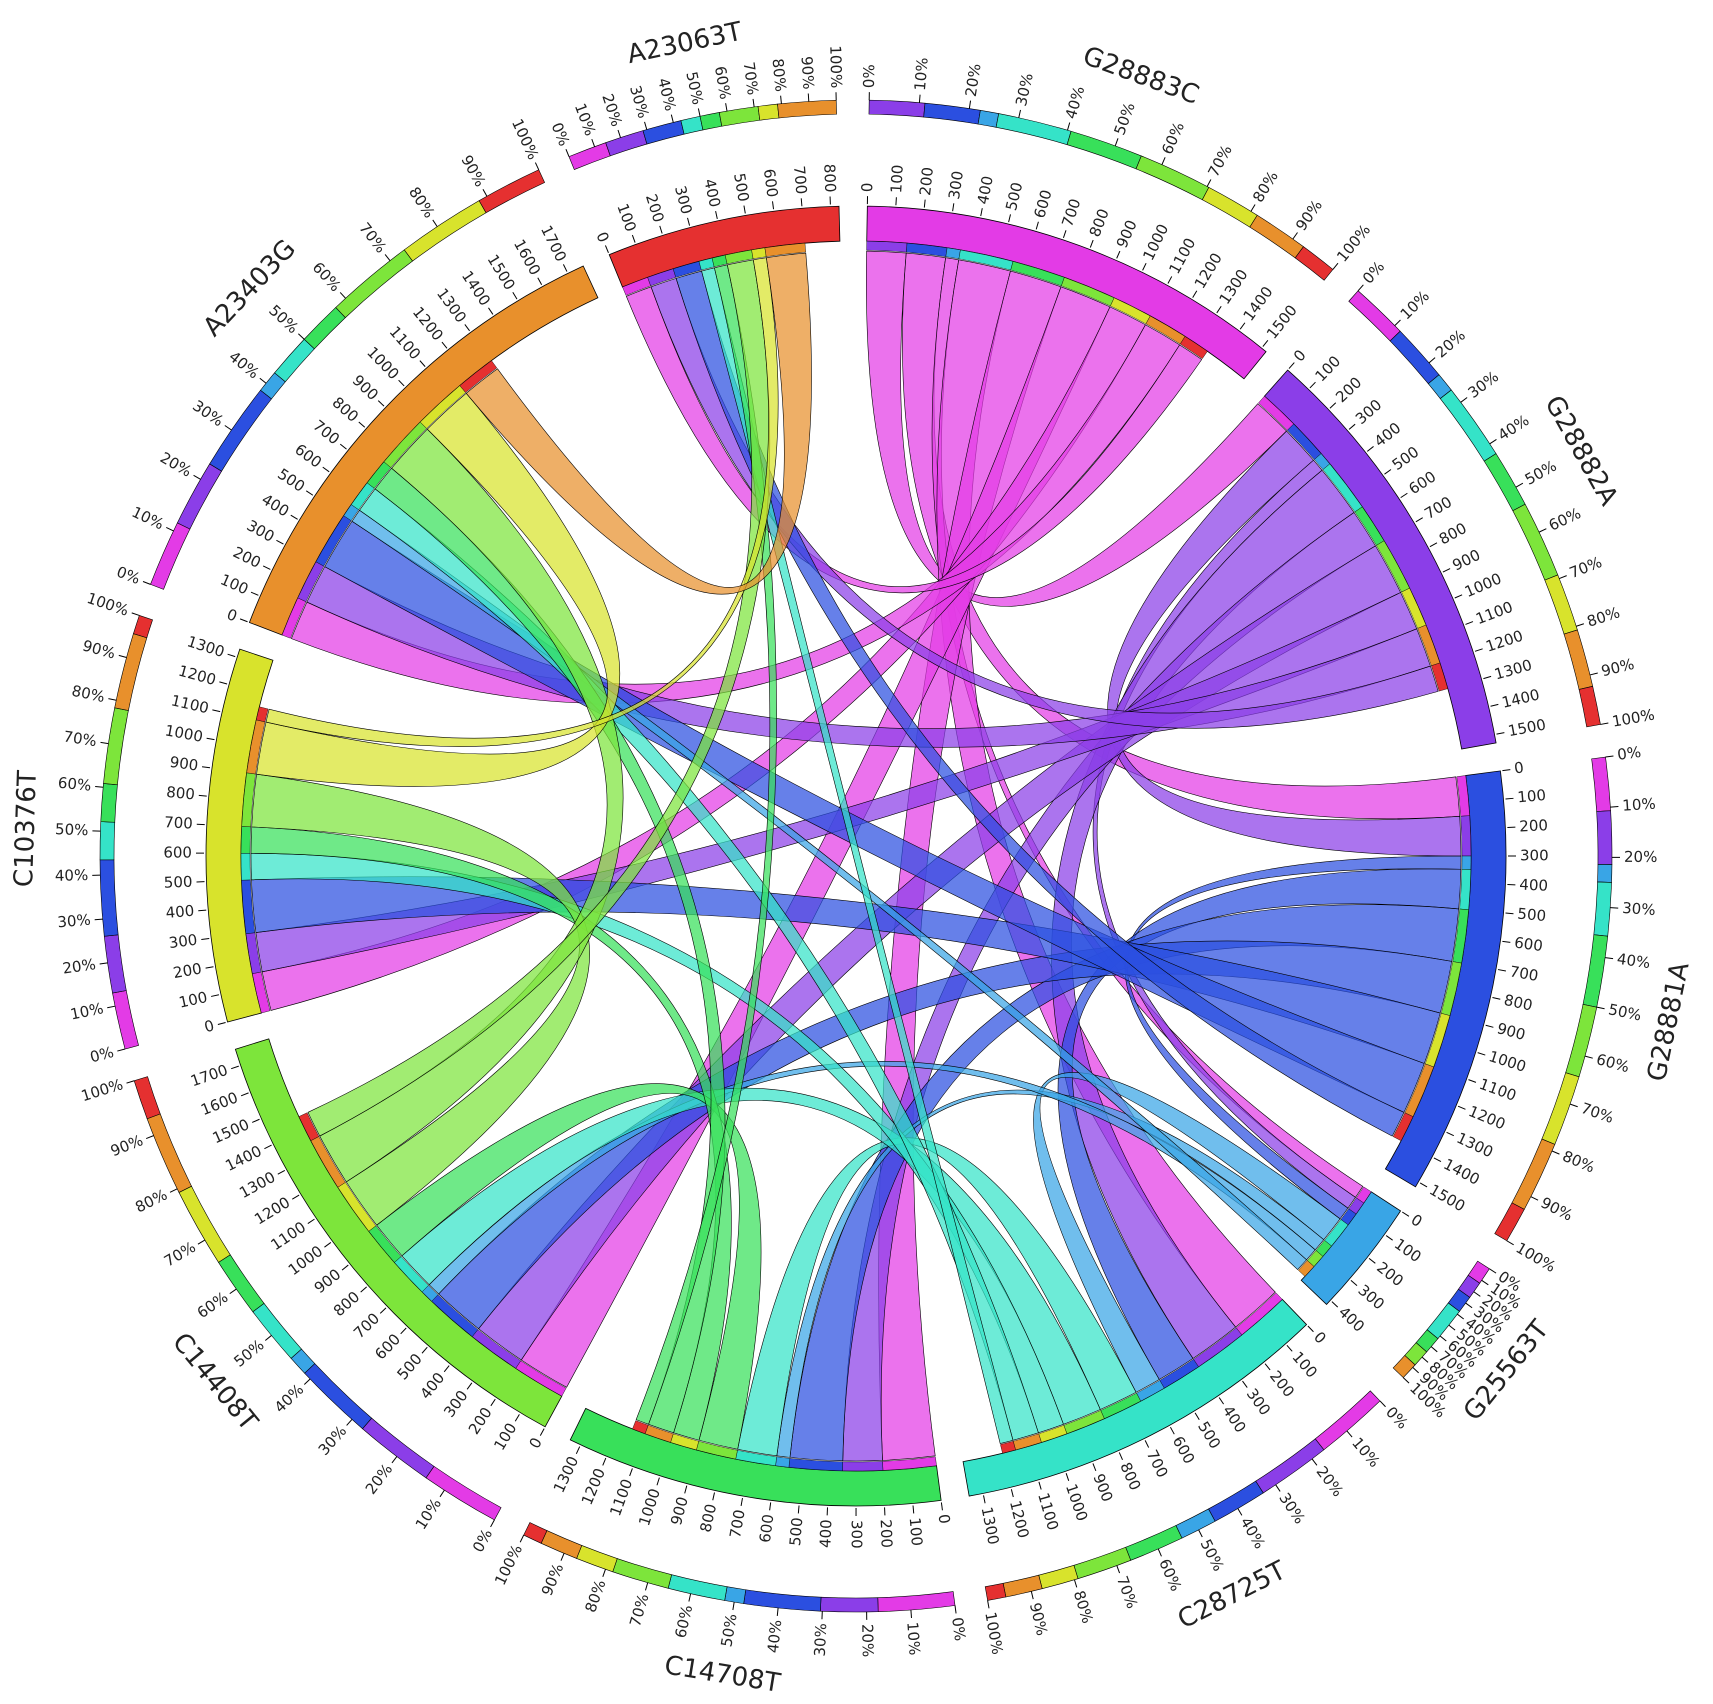 This screenshot has width=1713, height=1704. What do you see at coordinates (1580, 451) in the screenshot?
I see `segment-name: G28882A` at bounding box center [1580, 451].